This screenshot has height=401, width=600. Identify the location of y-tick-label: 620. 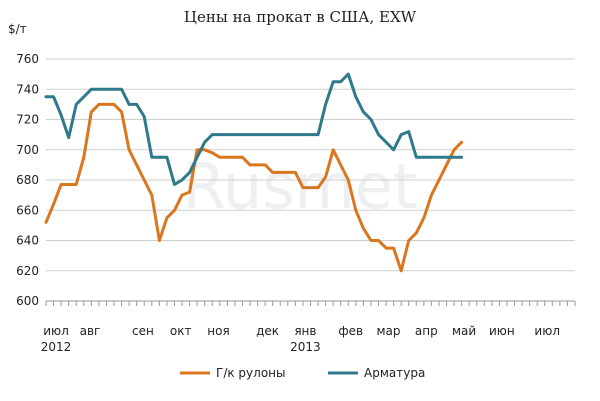
(27, 271).